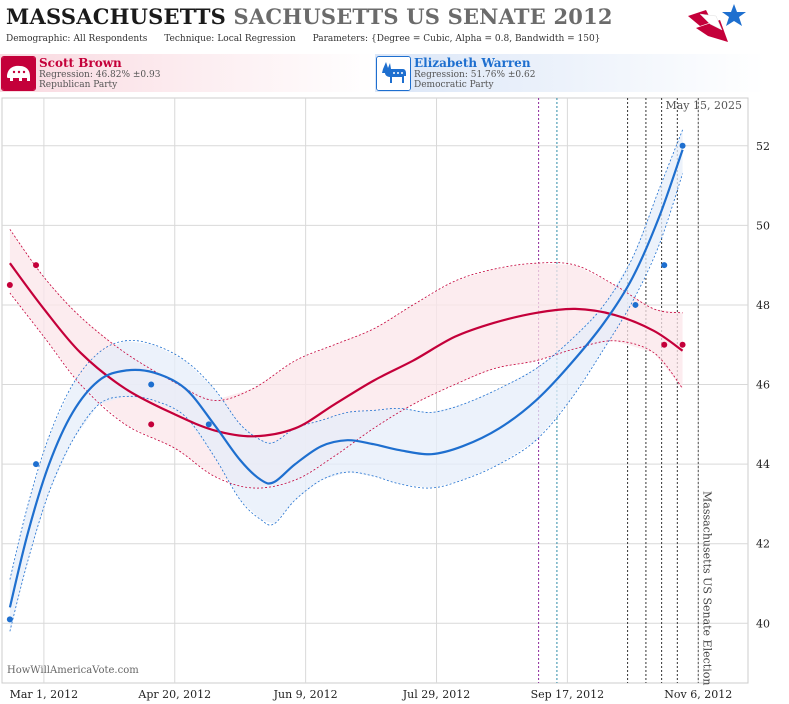 This screenshot has width=789, height=704. I want to click on param-technique-value: Local Regression, so click(256, 39).